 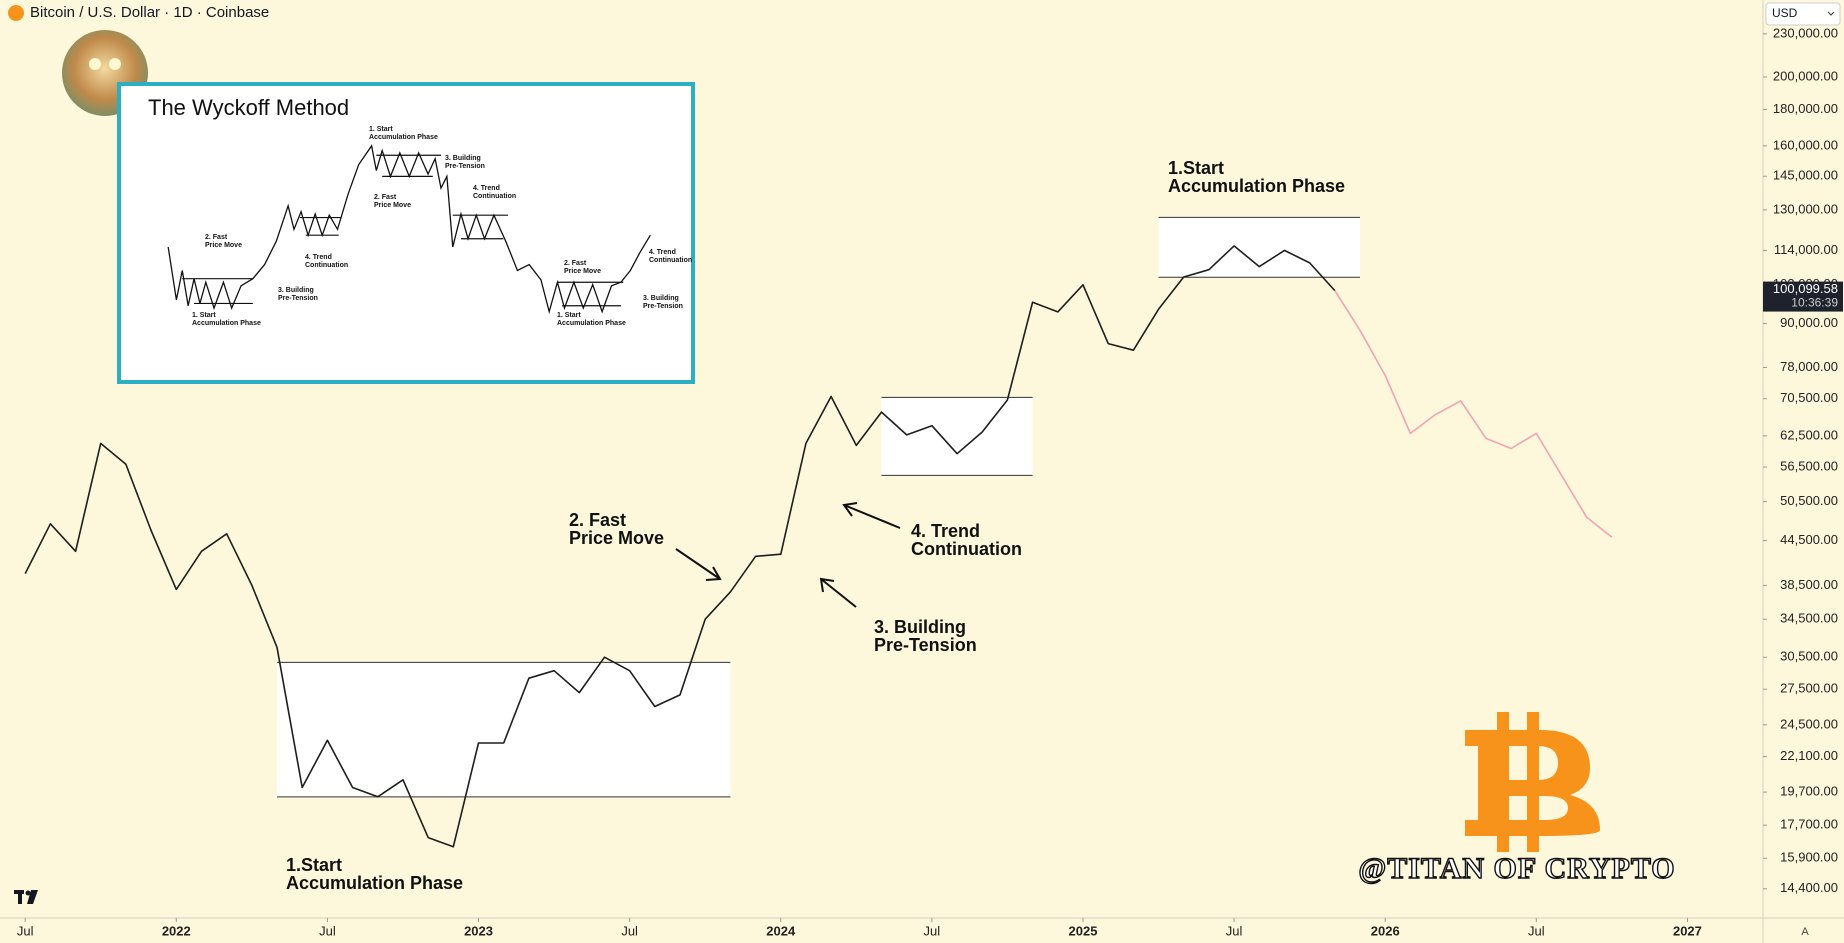 What do you see at coordinates (1809, 539) in the screenshot?
I see `y-tick-label: 44,500.00` at bounding box center [1809, 539].